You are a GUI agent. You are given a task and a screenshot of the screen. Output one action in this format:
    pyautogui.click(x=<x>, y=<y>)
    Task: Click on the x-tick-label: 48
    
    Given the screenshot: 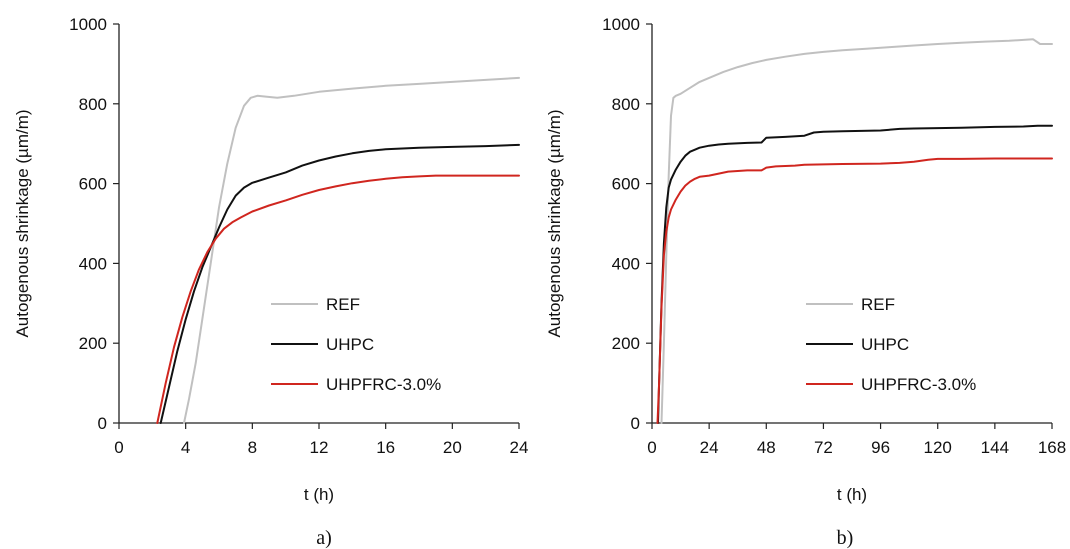 What is the action you would take?
    pyautogui.click(x=766, y=447)
    